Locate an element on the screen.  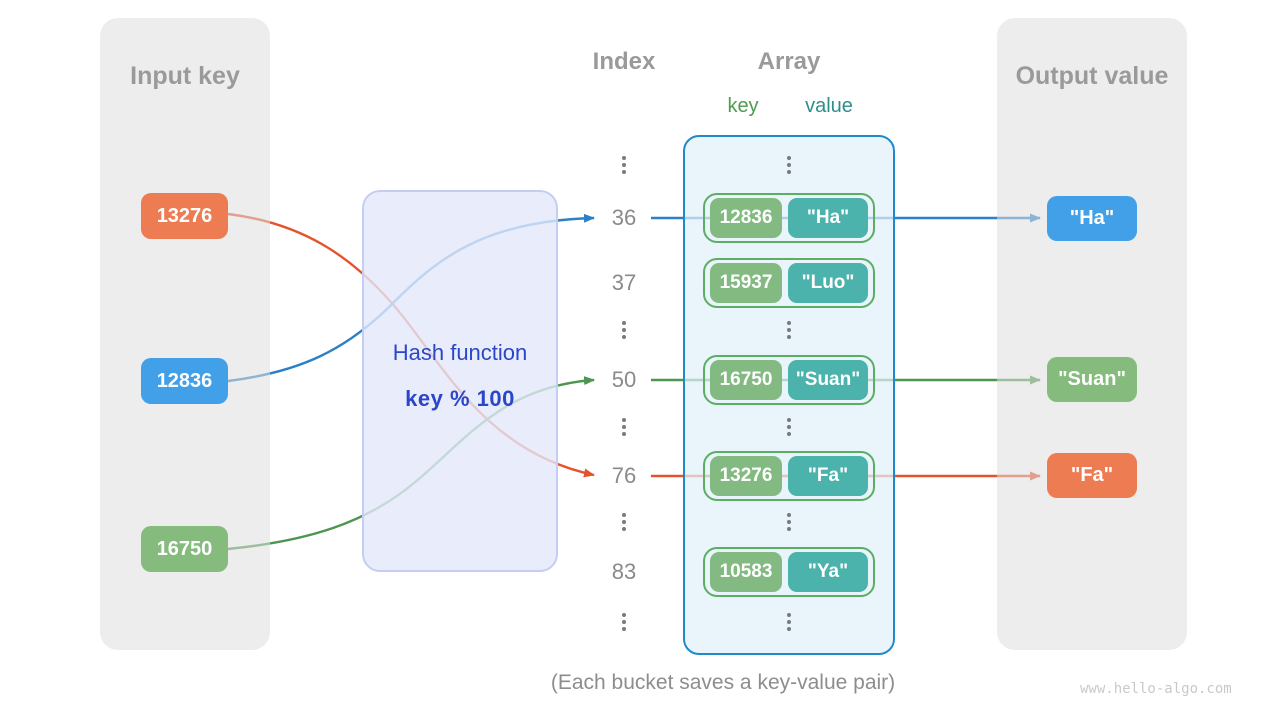
array-key-label: key is located at coordinates (743, 106).